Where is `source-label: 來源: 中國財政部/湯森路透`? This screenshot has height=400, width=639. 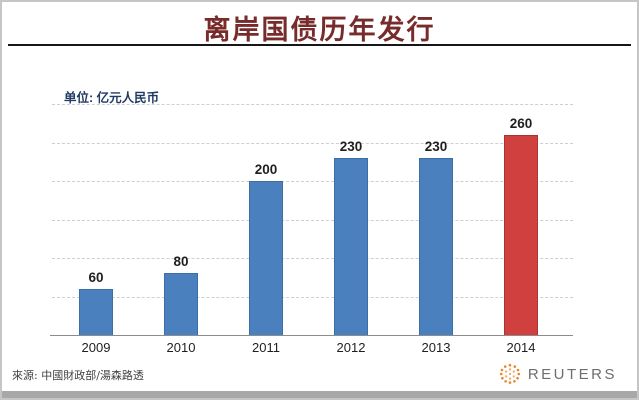 source-label: 來源: 中國財政部/湯森路透 is located at coordinates (78, 375).